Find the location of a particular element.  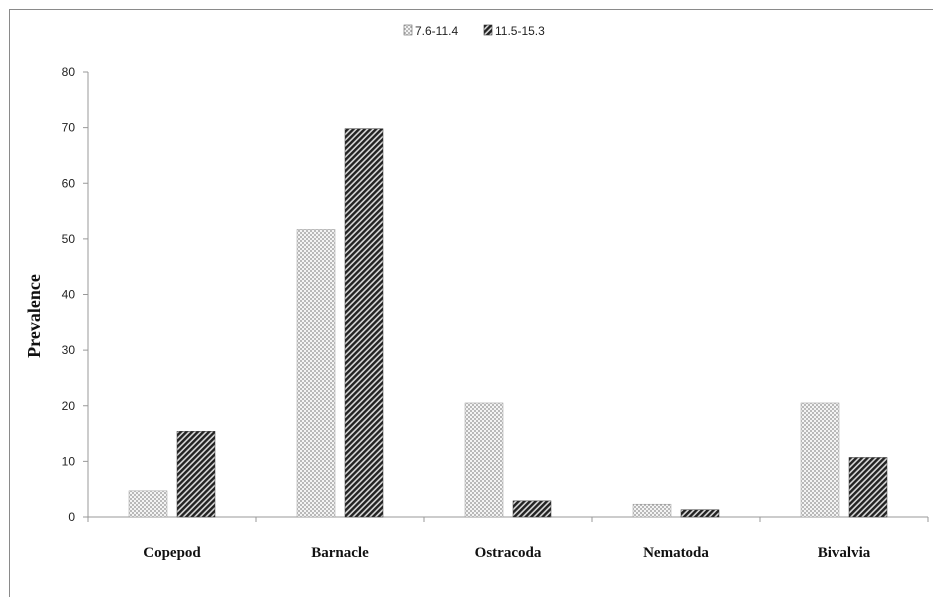

x-category-label: Copepod is located at coordinates (172, 553).